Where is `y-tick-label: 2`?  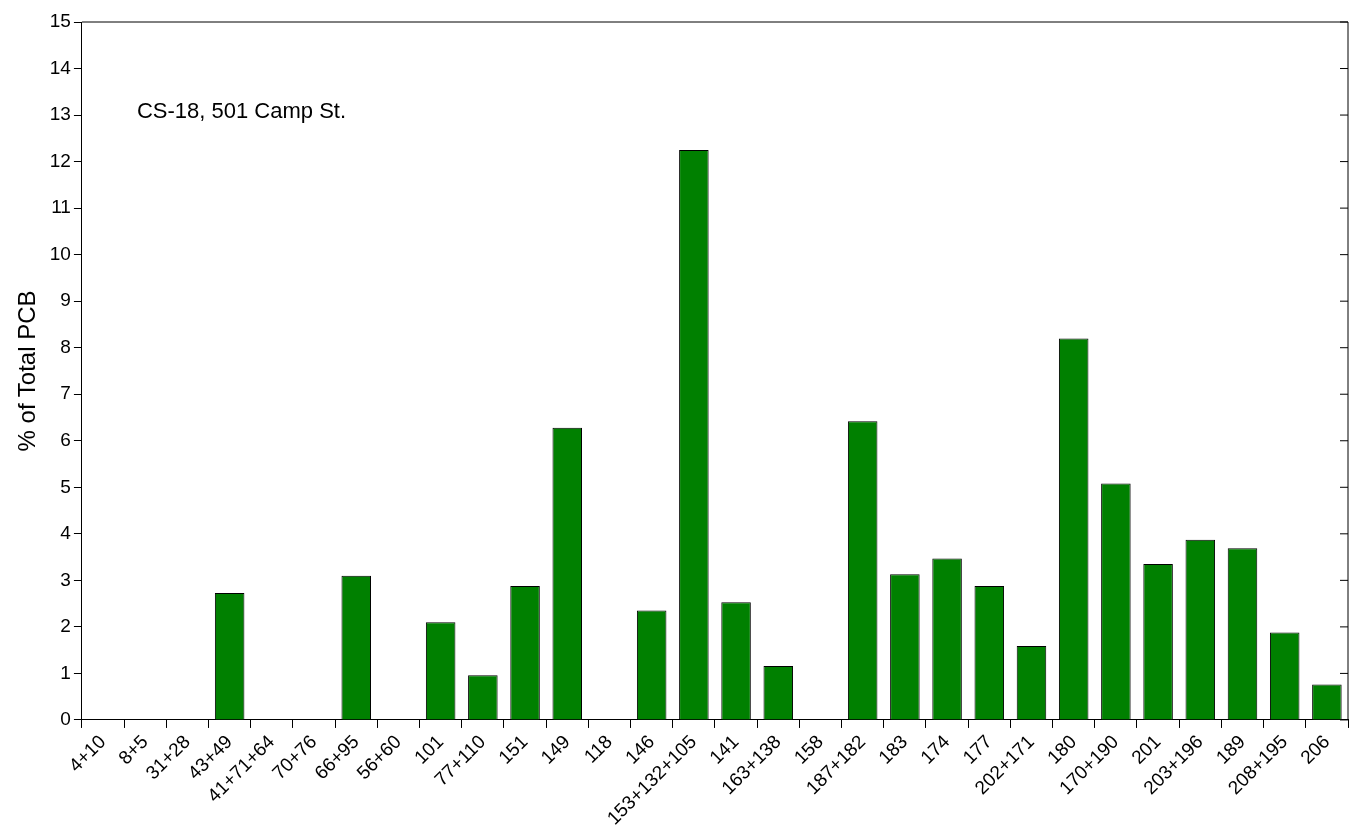
y-tick-label: 2 is located at coordinates (65, 626).